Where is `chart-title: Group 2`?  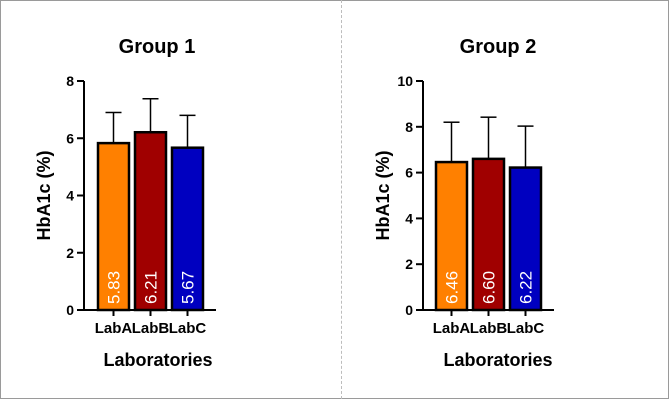
chart-title: Group 2 is located at coordinates (498, 47).